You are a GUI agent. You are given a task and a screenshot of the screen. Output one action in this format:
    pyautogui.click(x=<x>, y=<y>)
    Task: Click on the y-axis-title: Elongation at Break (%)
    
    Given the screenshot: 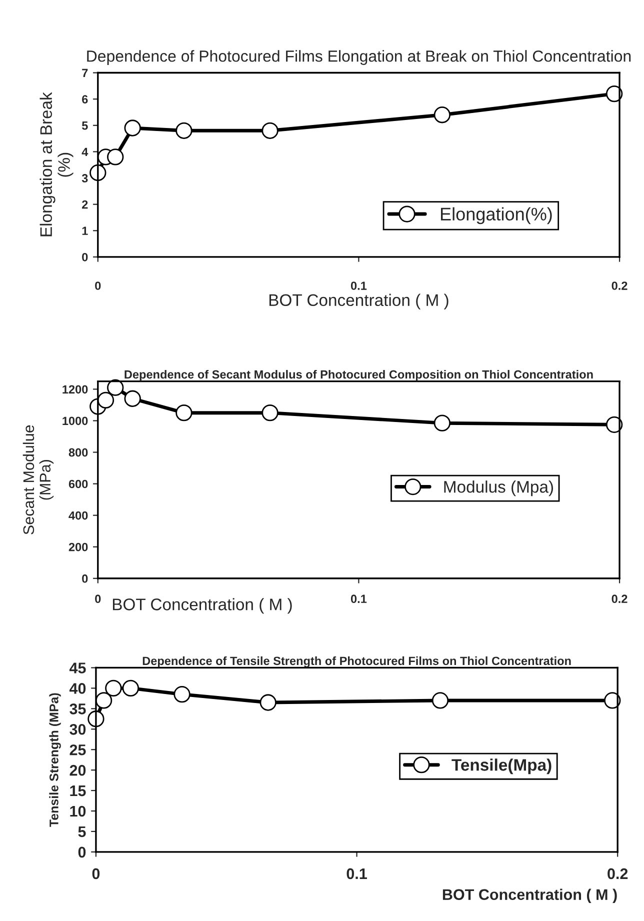 What is the action you would take?
    pyautogui.click(x=57, y=164)
    